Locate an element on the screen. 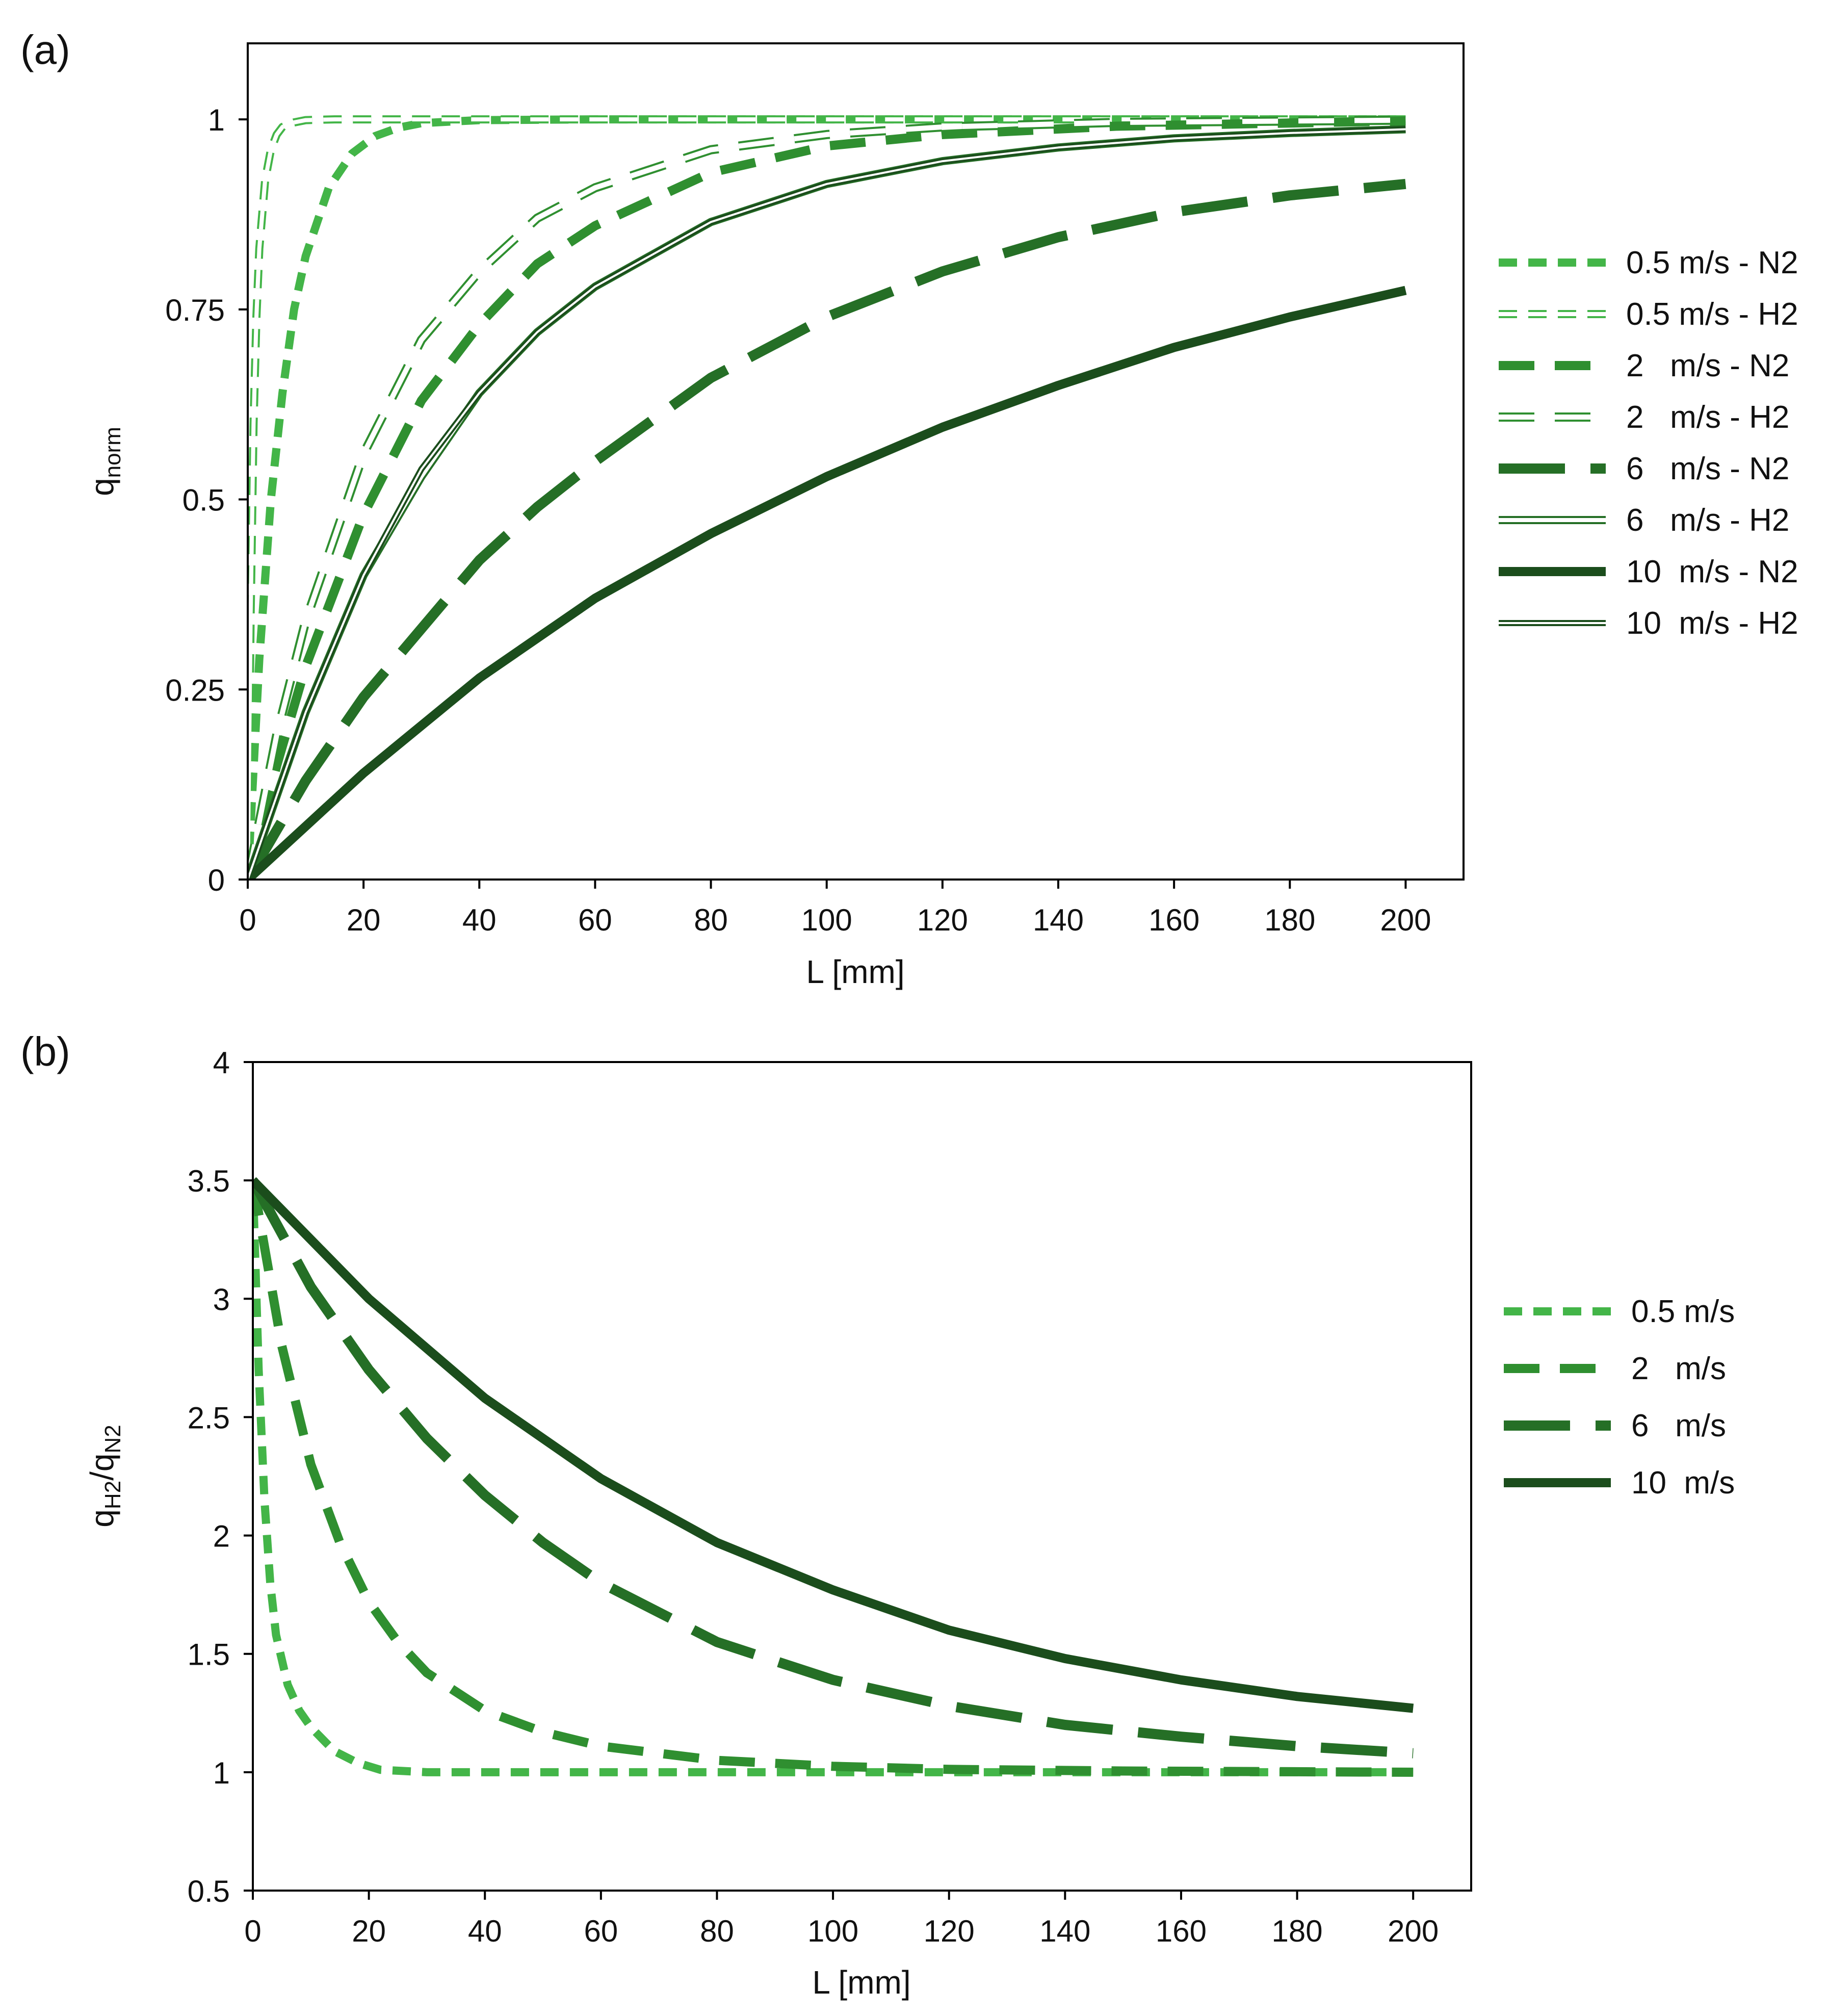 The width and height of the screenshot is (1828, 2016). panel-a-y-axis: 0 0.25 0.5 0.75 1 is located at coordinates (207, 500).